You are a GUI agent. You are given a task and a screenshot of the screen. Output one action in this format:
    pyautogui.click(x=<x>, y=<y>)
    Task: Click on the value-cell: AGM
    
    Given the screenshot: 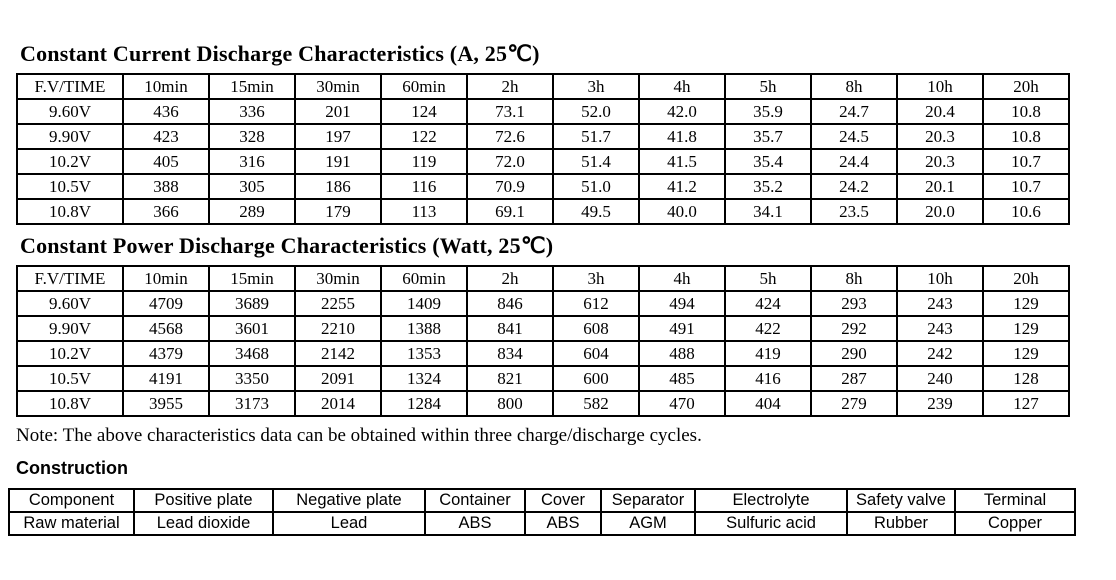 What is the action you would take?
    pyautogui.click(x=648, y=523)
    